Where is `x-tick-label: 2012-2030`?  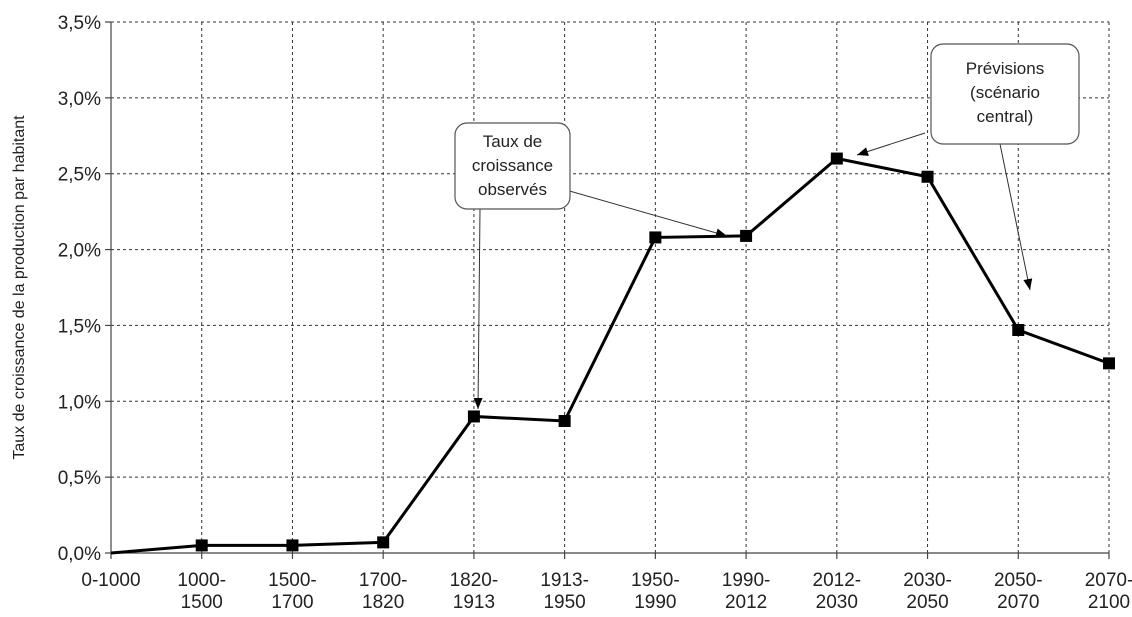
x-tick-label: 2012-2030 is located at coordinates (837, 591).